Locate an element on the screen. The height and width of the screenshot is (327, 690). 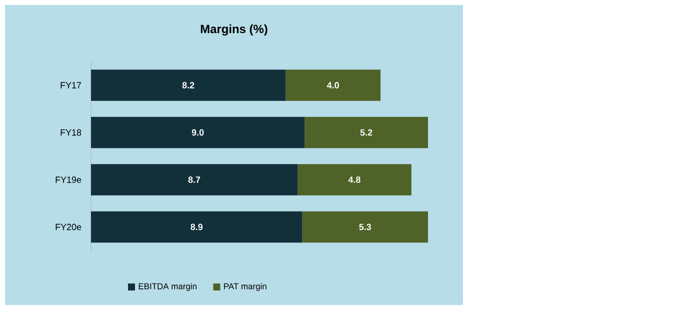
data-label: 9.0 is located at coordinates (198, 132).